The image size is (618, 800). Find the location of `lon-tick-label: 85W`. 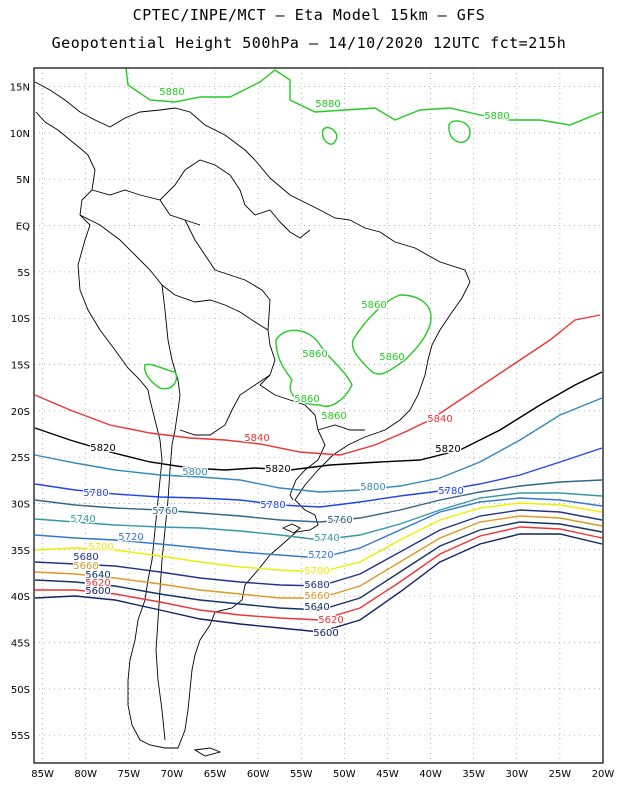

lon-tick-label: 85W is located at coordinates (42, 774).